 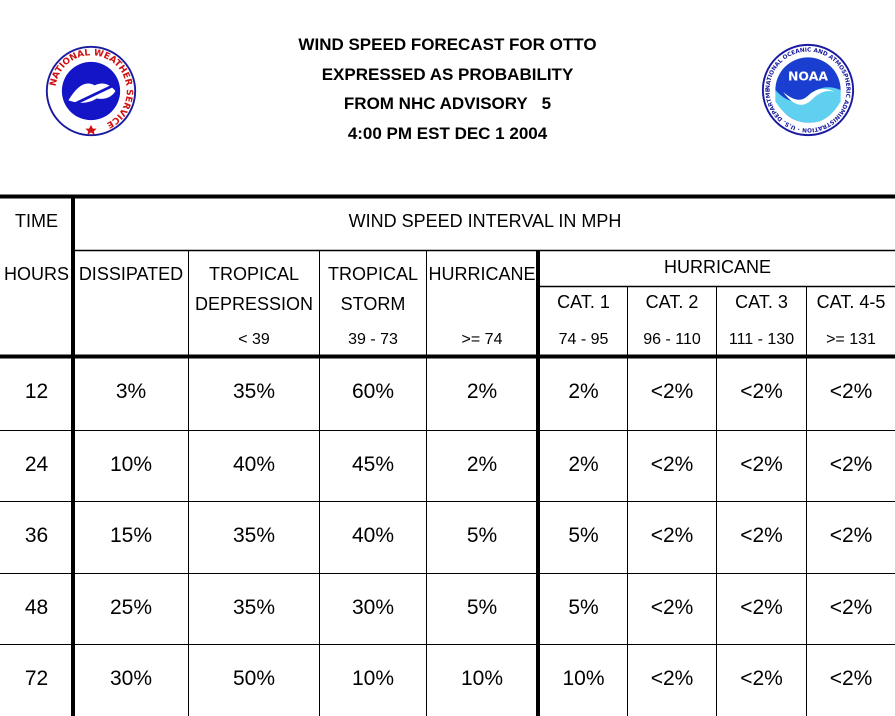 I want to click on col-ts-range: 39 - 73, so click(x=373, y=339).